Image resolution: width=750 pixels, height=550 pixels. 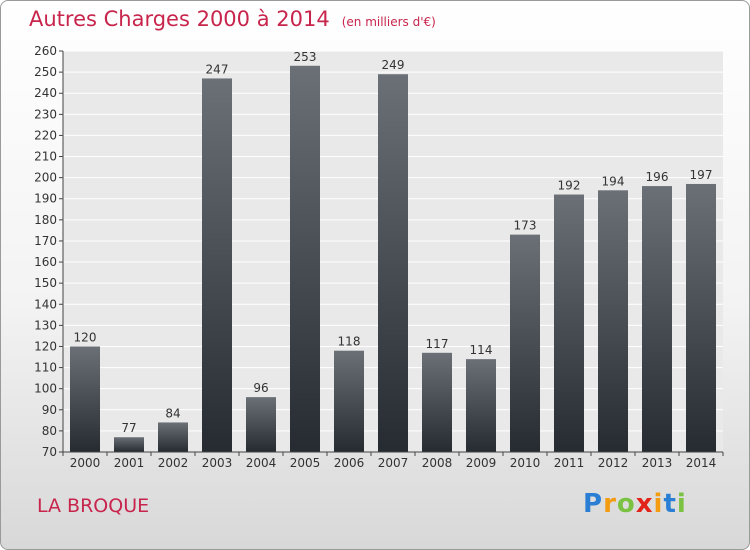 What do you see at coordinates (45, 304) in the screenshot?
I see `y-tick-label: 140` at bounding box center [45, 304].